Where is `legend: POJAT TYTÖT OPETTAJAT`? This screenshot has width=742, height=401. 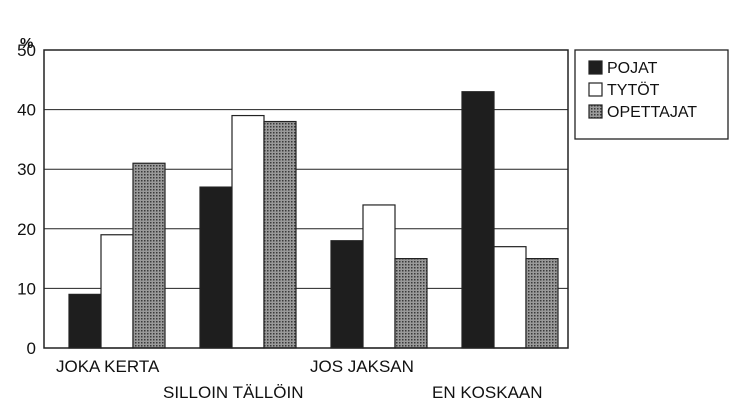 legend: POJAT TYTÖT OPETTAJAT is located at coordinates (651, 94).